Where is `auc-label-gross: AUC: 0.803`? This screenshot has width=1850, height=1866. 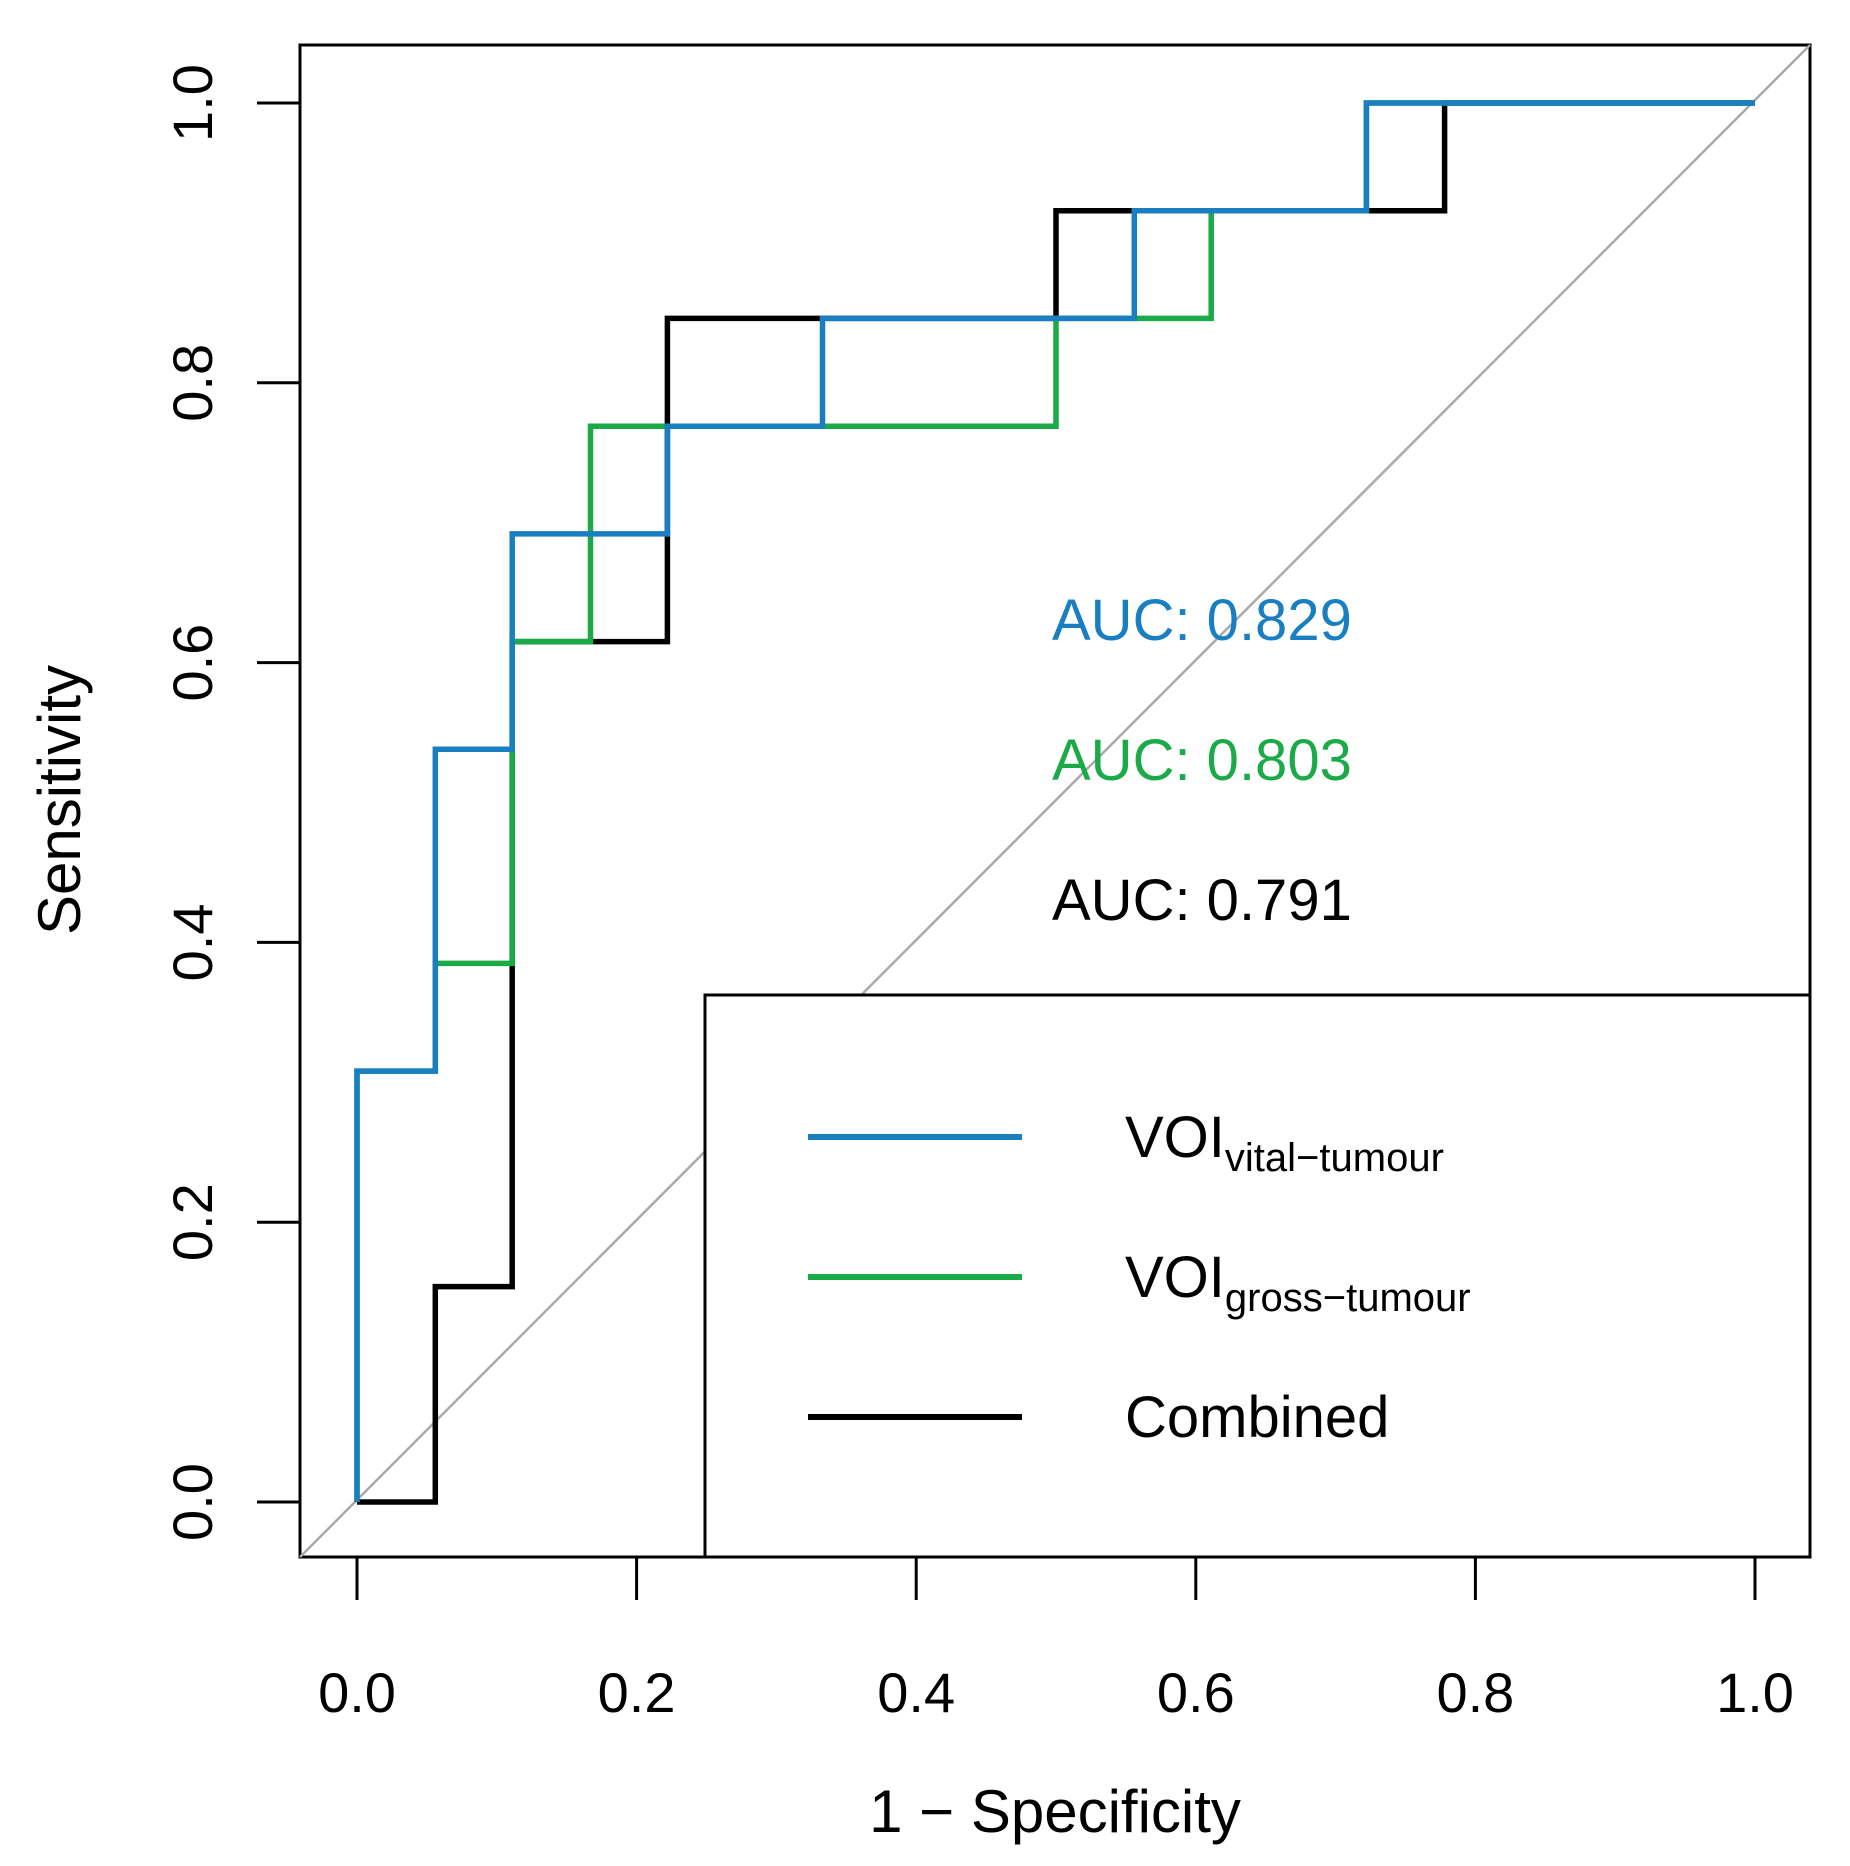
auc-label-gross: AUC: 0.803 is located at coordinates (1202, 760).